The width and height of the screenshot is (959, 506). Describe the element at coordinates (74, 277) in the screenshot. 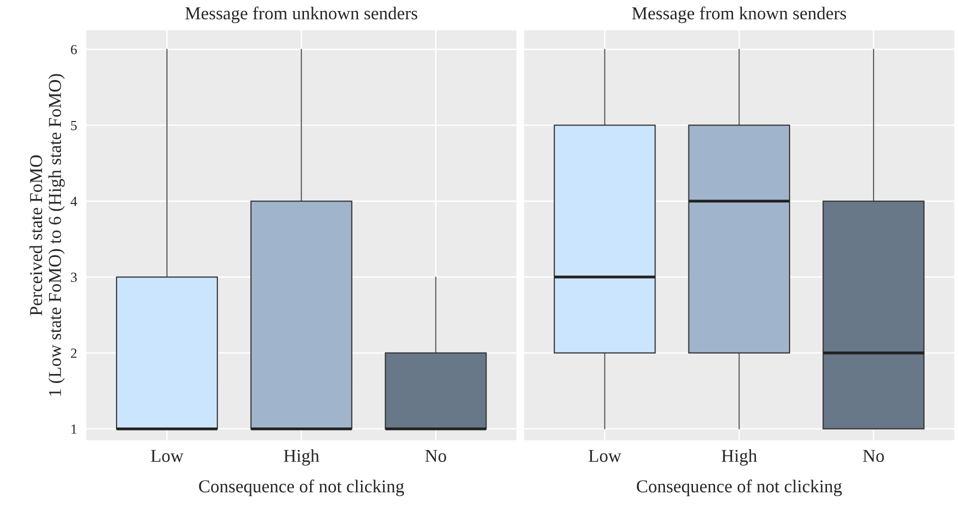

I see `y-tick-label: 3` at that location.